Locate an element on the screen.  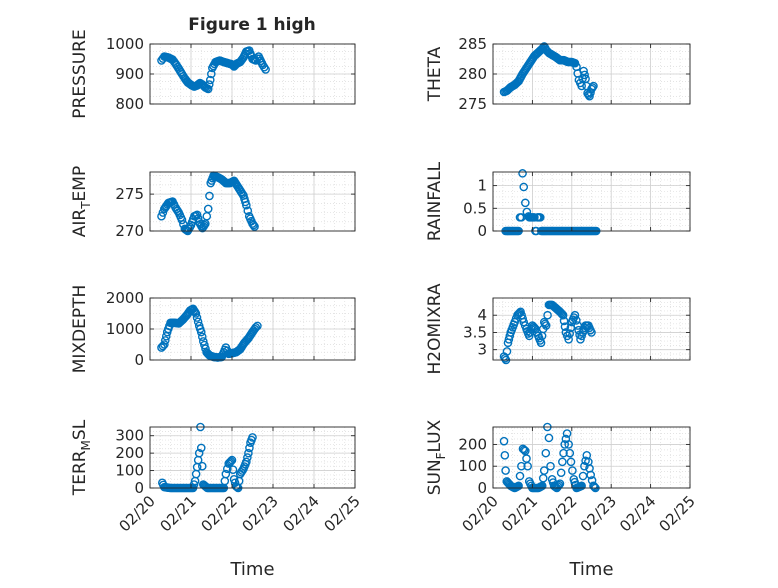
subplot-air-temp: 270 275 AIRTEMP is located at coordinates (213, 203).